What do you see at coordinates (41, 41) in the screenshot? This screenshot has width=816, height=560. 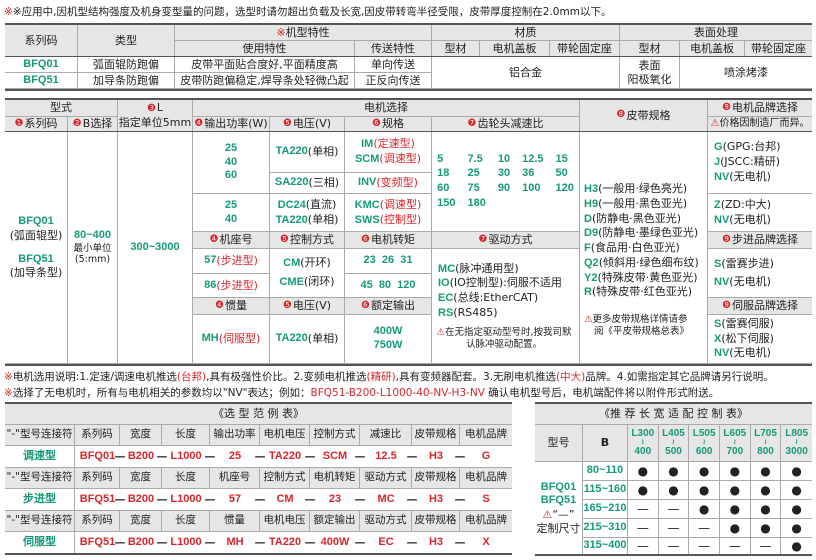 I see `h-series: 系列码` at bounding box center [41, 41].